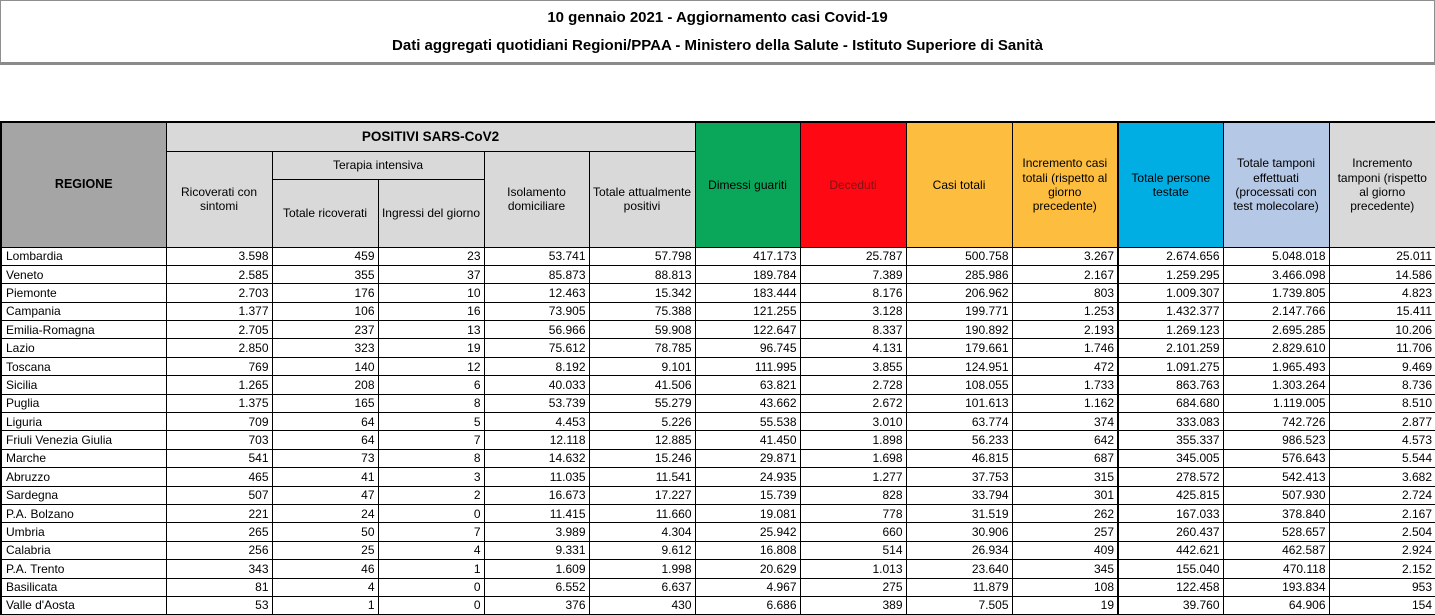 Image resolution: width=1435 pixels, height=615 pixels. What do you see at coordinates (536, 532) in the screenshot?
I see `cell-isolamento-domiciliare: 3.989` at bounding box center [536, 532].